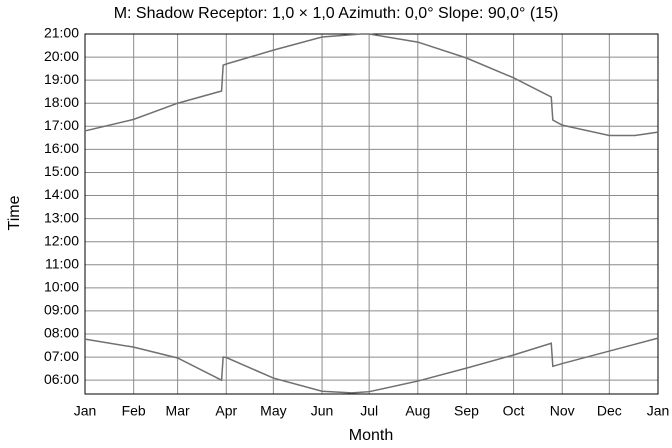 This screenshot has width=672, height=448. Describe the element at coordinates (61, 33) in the screenshot. I see `y-tick-label: 21:00` at that location.